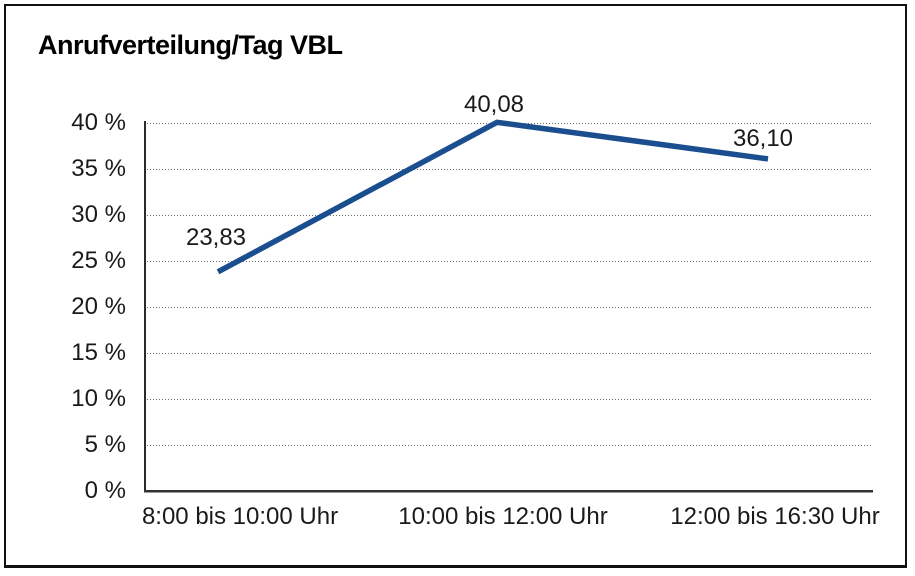 The image size is (915, 576). What do you see at coordinates (145, 306) in the screenshot?
I see `y-axis-line` at bounding box center [145, 306].